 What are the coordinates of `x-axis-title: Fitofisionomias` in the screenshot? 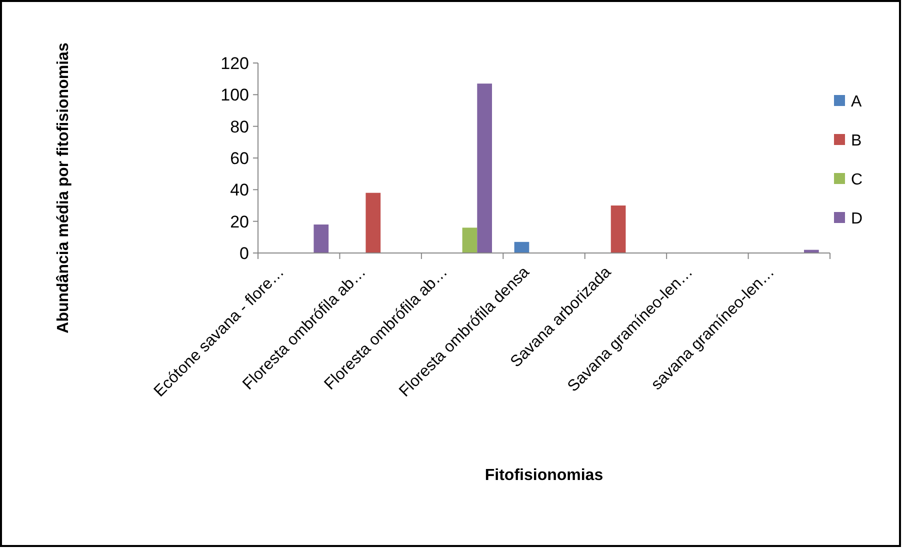 It's located at (544, 475).